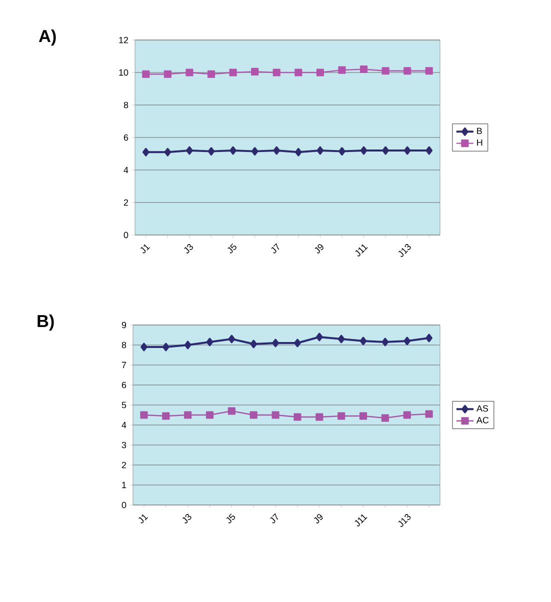 The height and width of the screenshot is (602, 551). Describe the element at coordinates (482, 420) in the screenshot. I see `legend-label: AC` at that location.